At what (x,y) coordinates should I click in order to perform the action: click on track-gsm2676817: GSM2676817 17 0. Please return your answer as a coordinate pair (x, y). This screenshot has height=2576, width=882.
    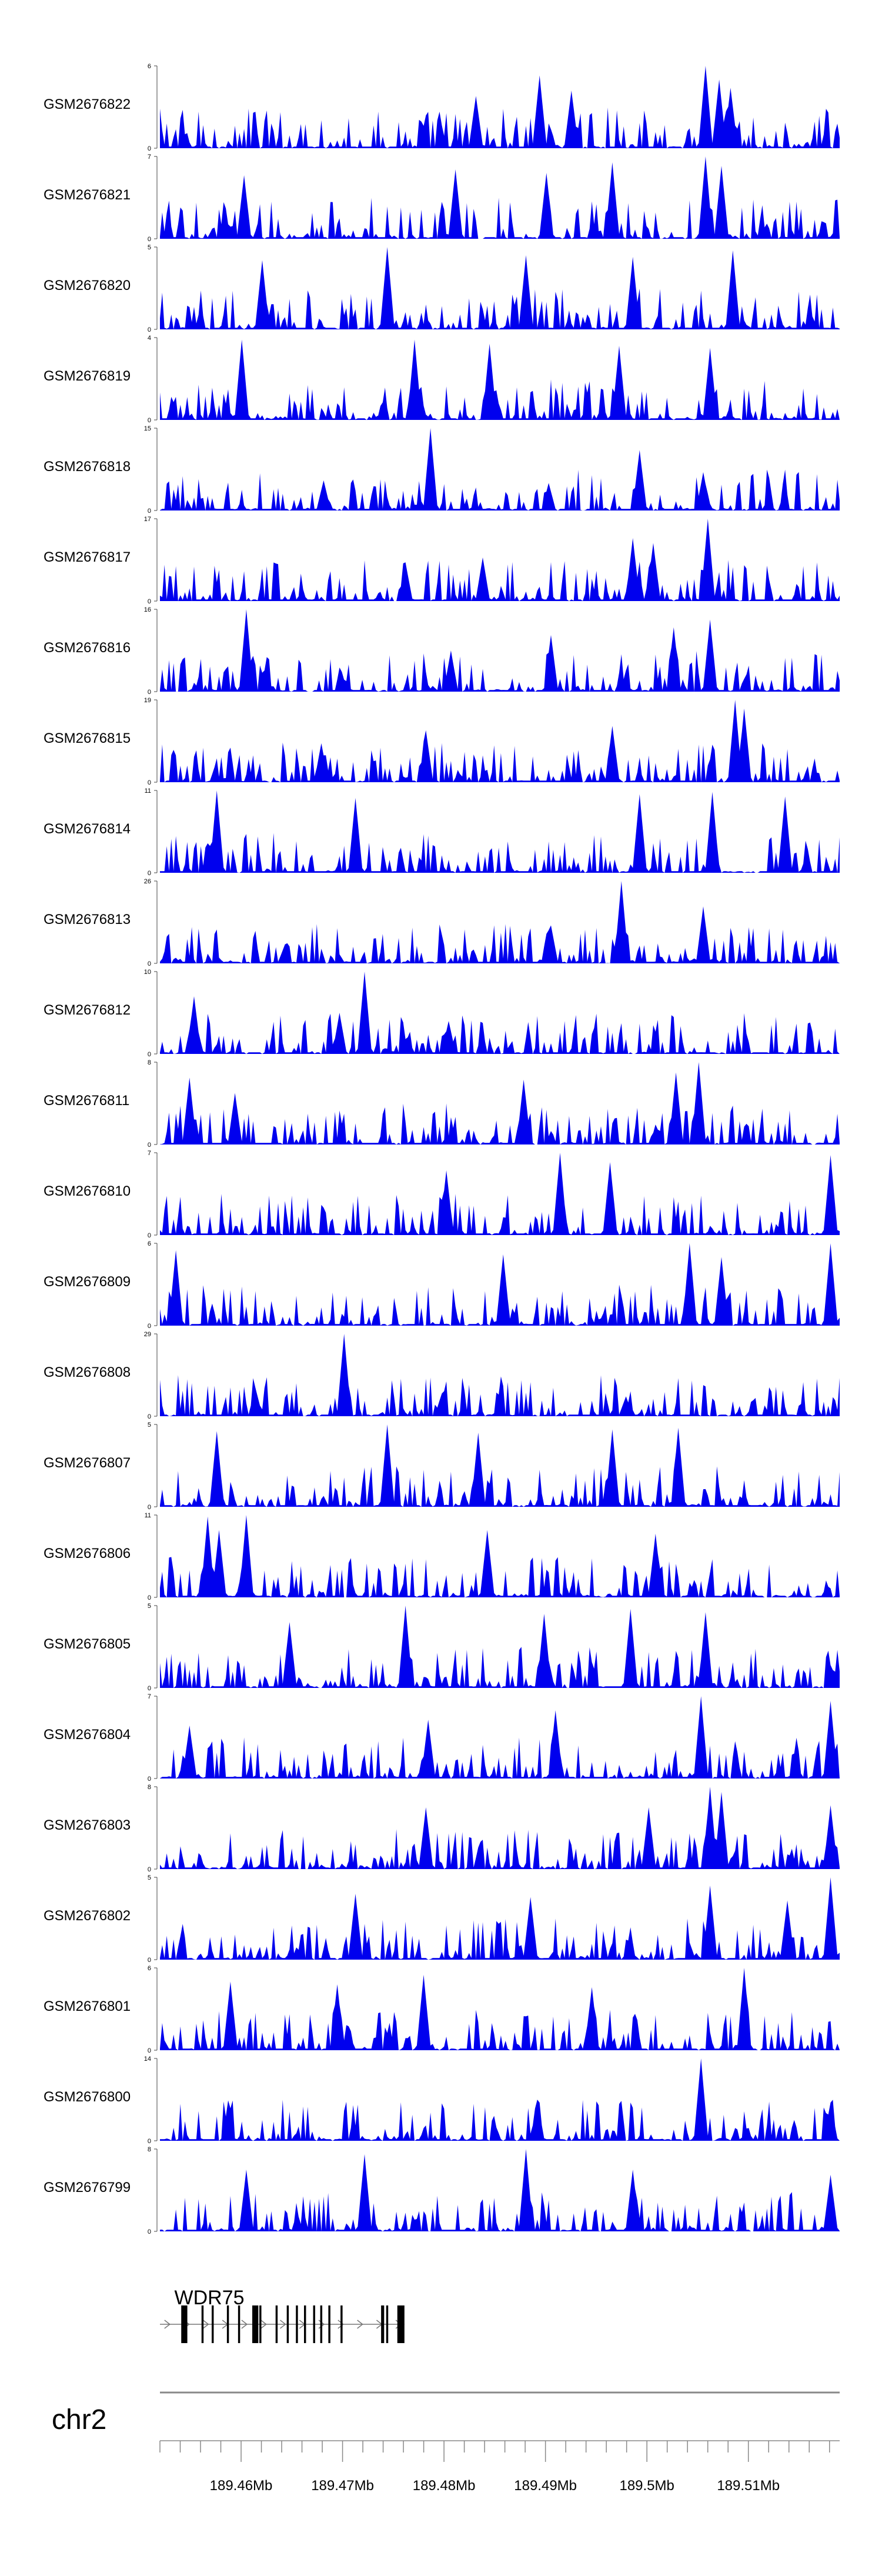
    Looking at the image, I should click on (442, 560).